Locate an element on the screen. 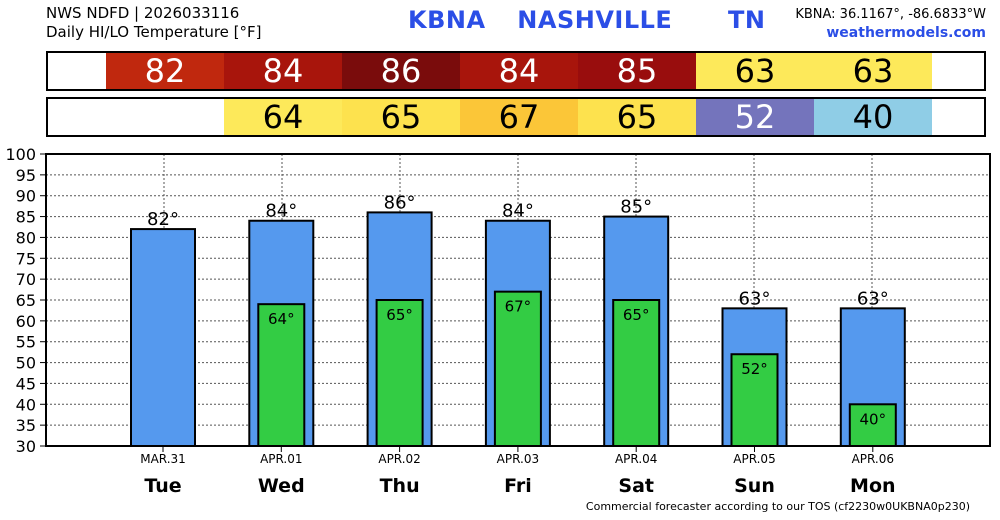 The height and width of the screenshot is (520, 1000). y-tick-label: 45 is located at coordinates (26, 383).